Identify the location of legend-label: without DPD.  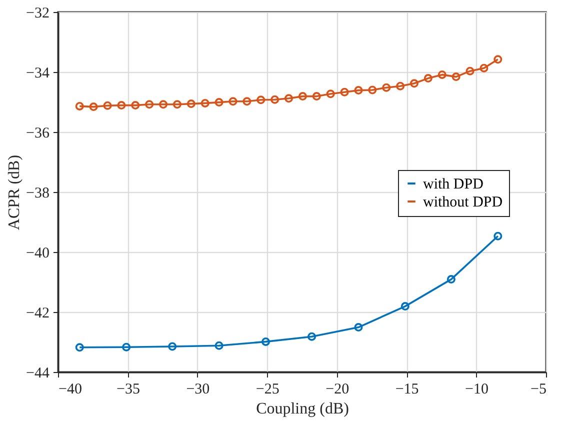
(463, 202).